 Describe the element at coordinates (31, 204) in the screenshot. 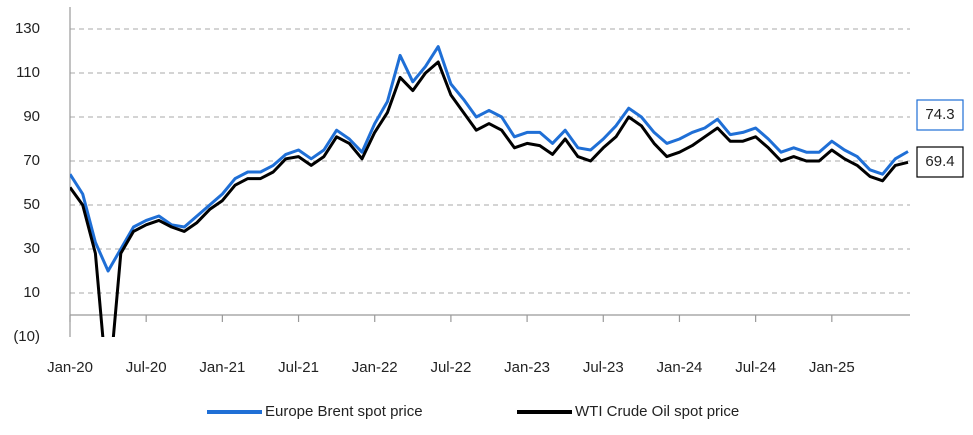

I see `y-tick-label: 50` at that location.